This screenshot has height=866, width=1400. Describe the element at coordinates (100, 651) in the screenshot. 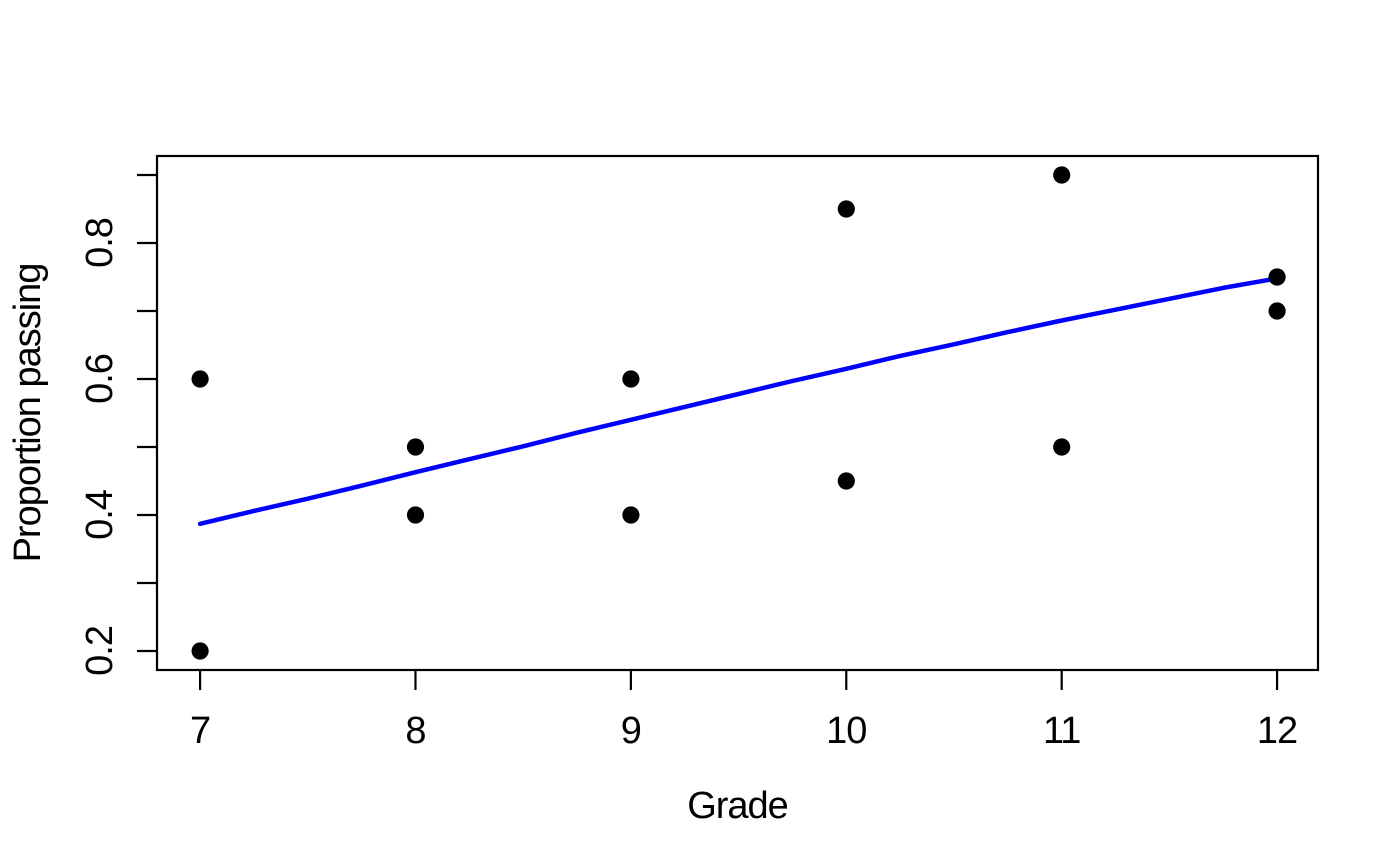

I see `y-tick-label: 0.2` at that location.